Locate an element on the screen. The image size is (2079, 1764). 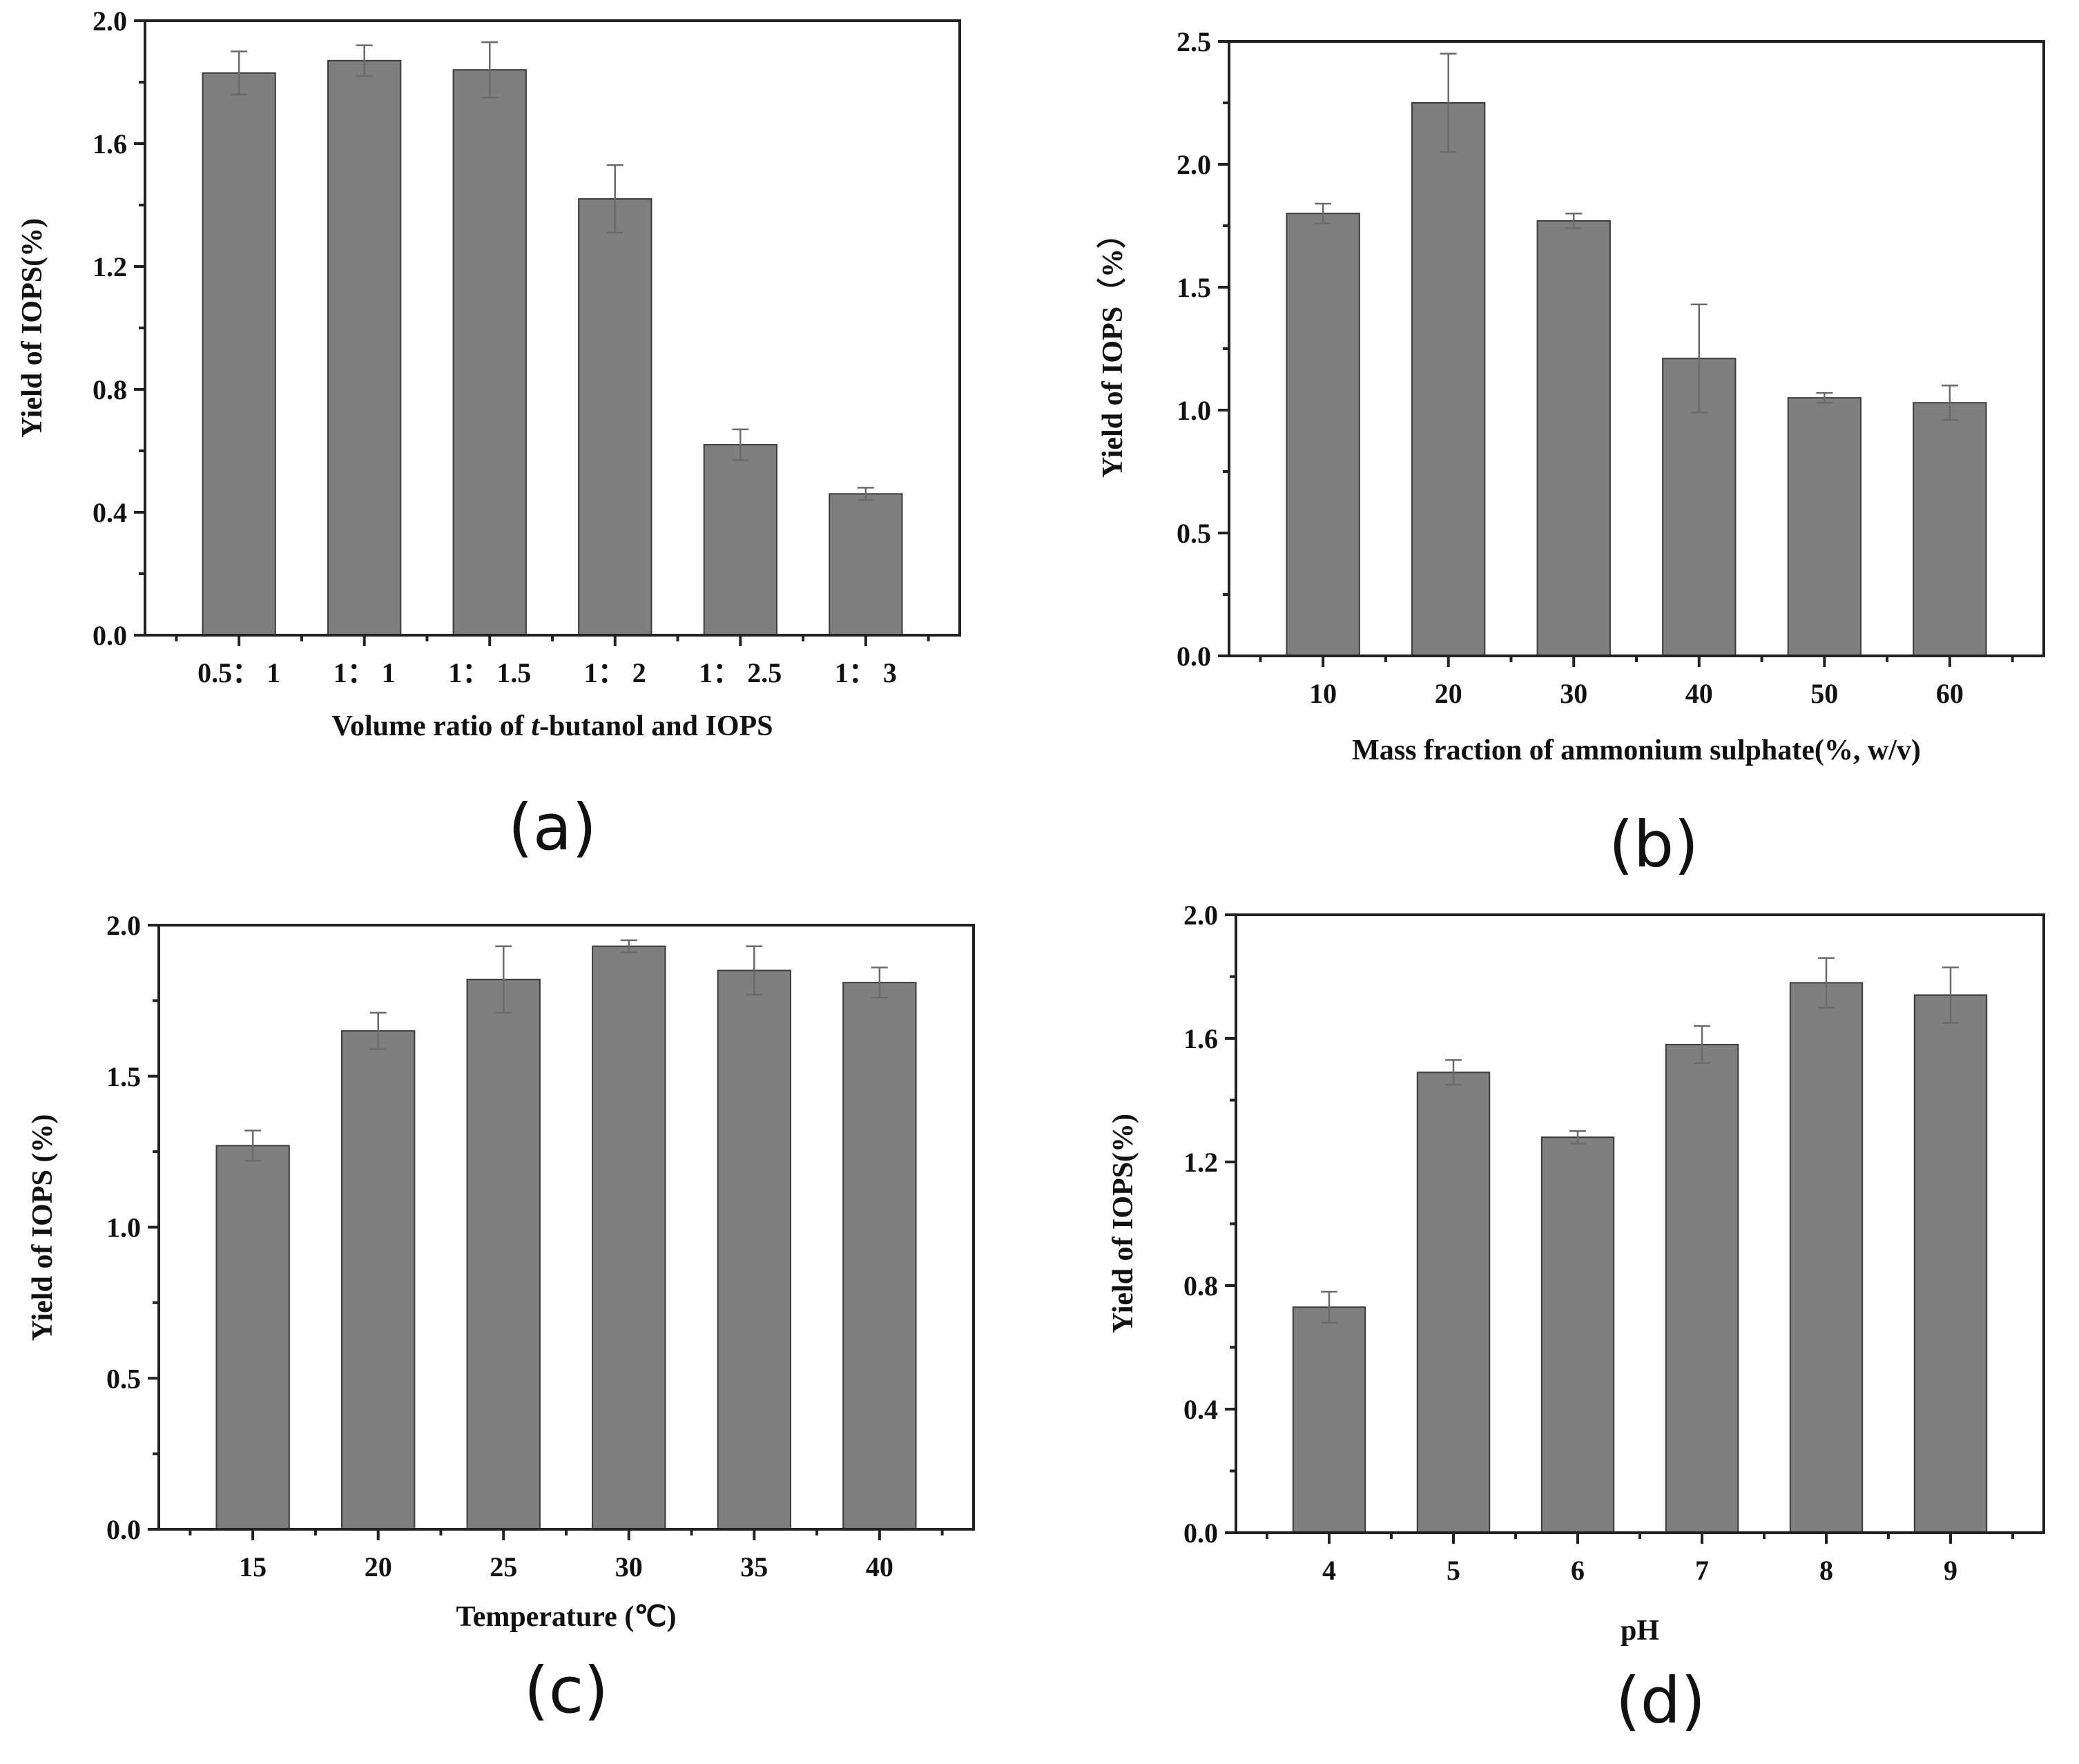
x-tick-label-5: 60 is located at coordinates (1950, 693).